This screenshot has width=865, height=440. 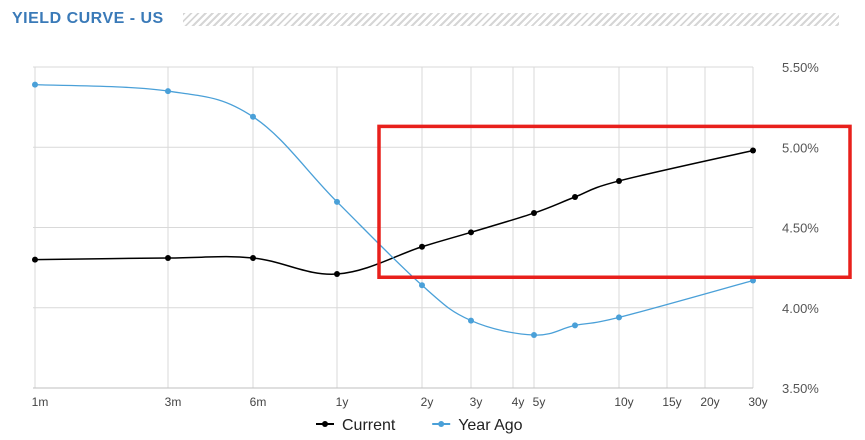 What do you see at coordinates (427, 402) in the screenshot?
I see `x-tick-label: 2y` at bounding box center [427, 402].